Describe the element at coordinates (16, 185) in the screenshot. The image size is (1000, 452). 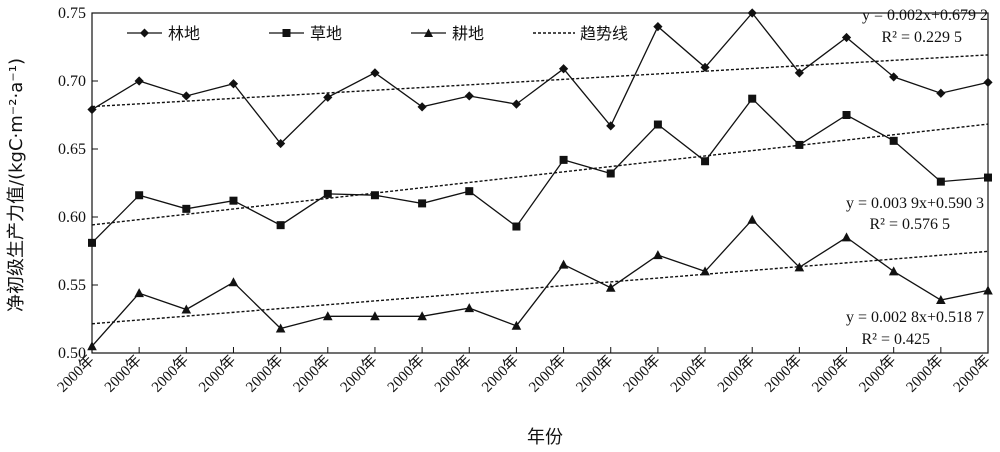
I see `y-axis-title: 净初级生产力值/(kgC·m⁻²·a⁻¹)` at that location.